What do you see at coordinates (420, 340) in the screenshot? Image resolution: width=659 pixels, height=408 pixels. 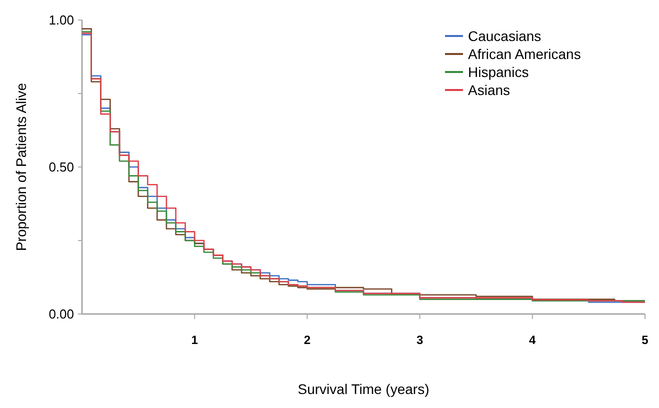 I see `x-tick-label: 3` at bounding box center [420, 340].